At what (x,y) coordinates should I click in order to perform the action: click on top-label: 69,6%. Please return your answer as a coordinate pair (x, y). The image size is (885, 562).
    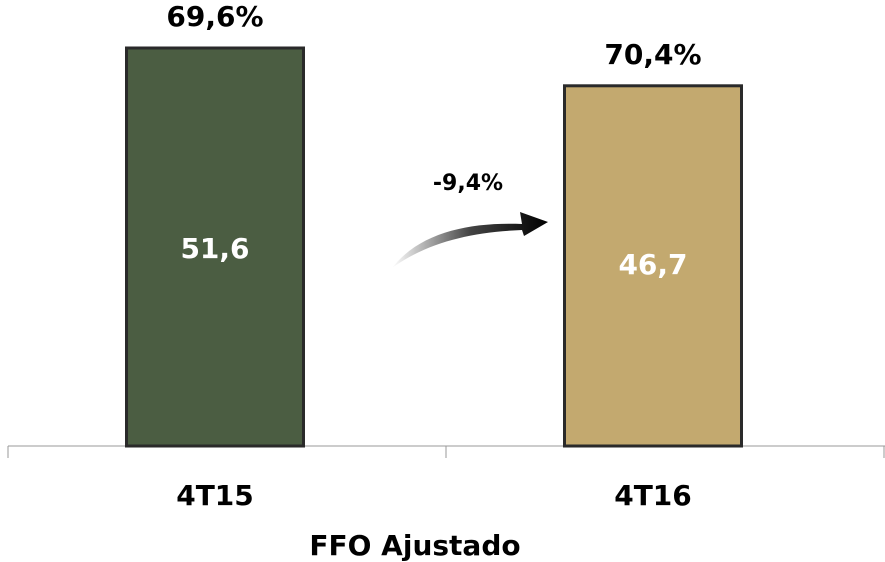
    Looking at the image, I should click on (214, 16).